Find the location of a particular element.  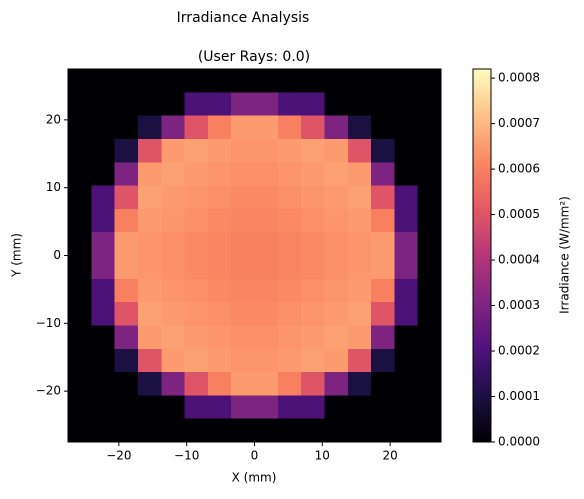

y-tick-label: 20 is located at coordinates (53, 119).